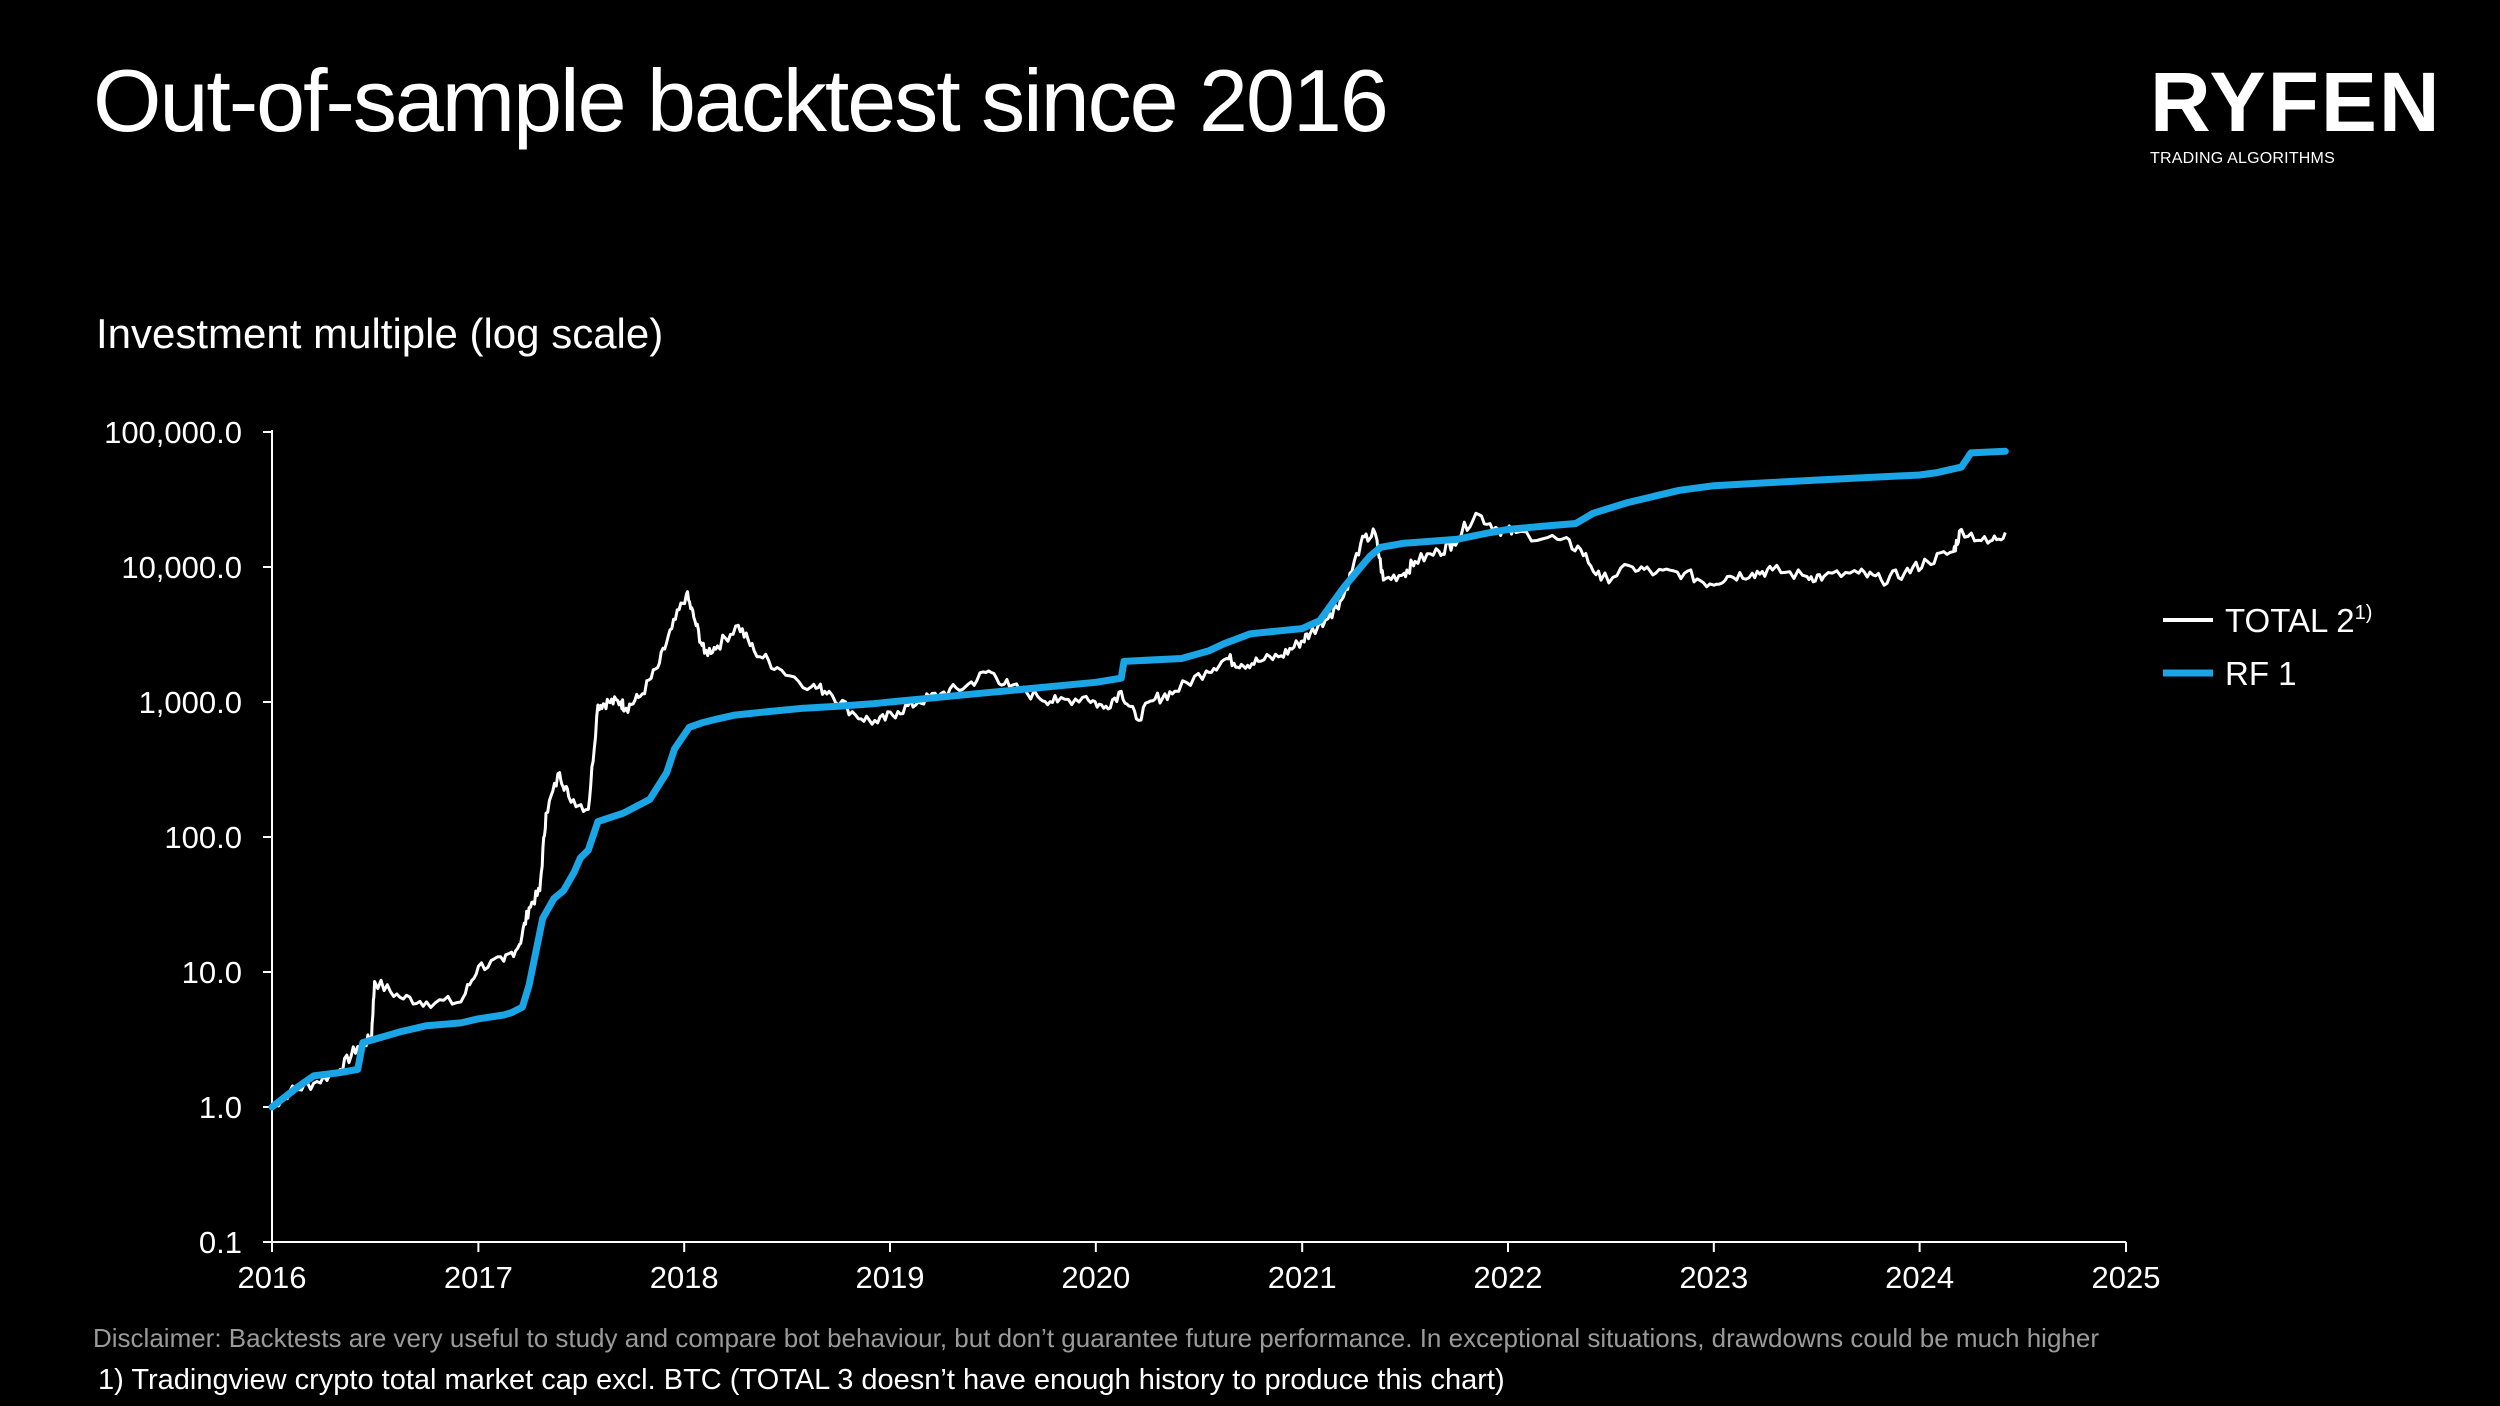  Describe the element at coordinates (1713, 1277) in the screenshot. I see `x-tick-label: 2023` at that location.